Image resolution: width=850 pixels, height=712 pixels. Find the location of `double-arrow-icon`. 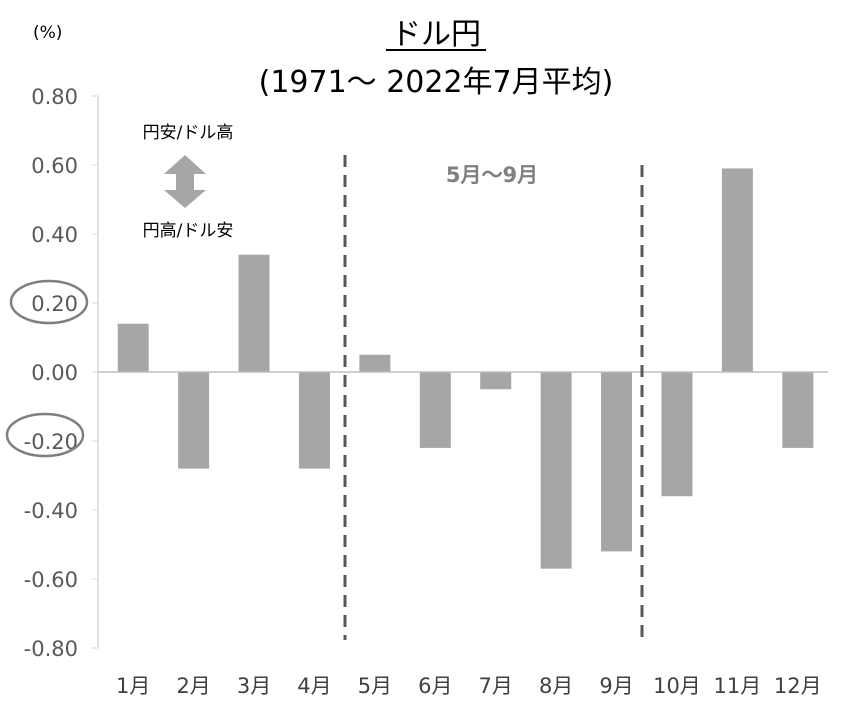

double-arrow-icon is located at coordinates (185, 181).